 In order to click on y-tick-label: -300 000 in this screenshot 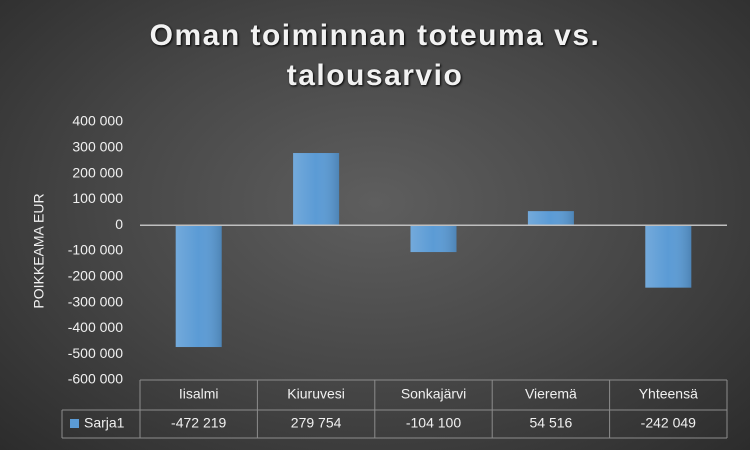, I will do `click(95, 301)`.